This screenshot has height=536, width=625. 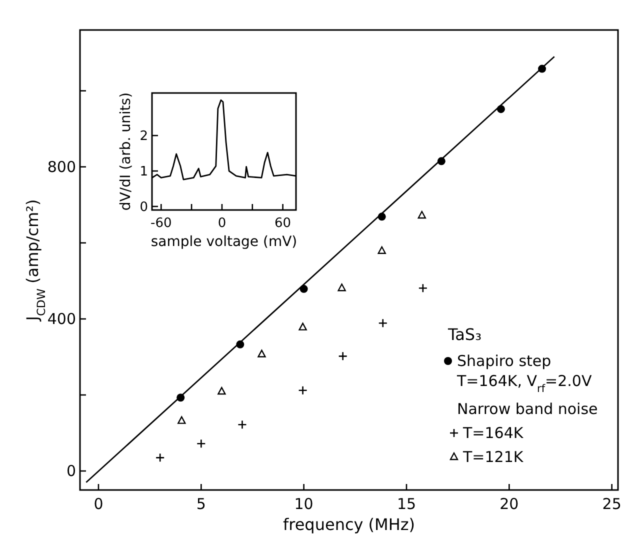 I want to click on legend-label: T=121K, so click(x=493, y=457).